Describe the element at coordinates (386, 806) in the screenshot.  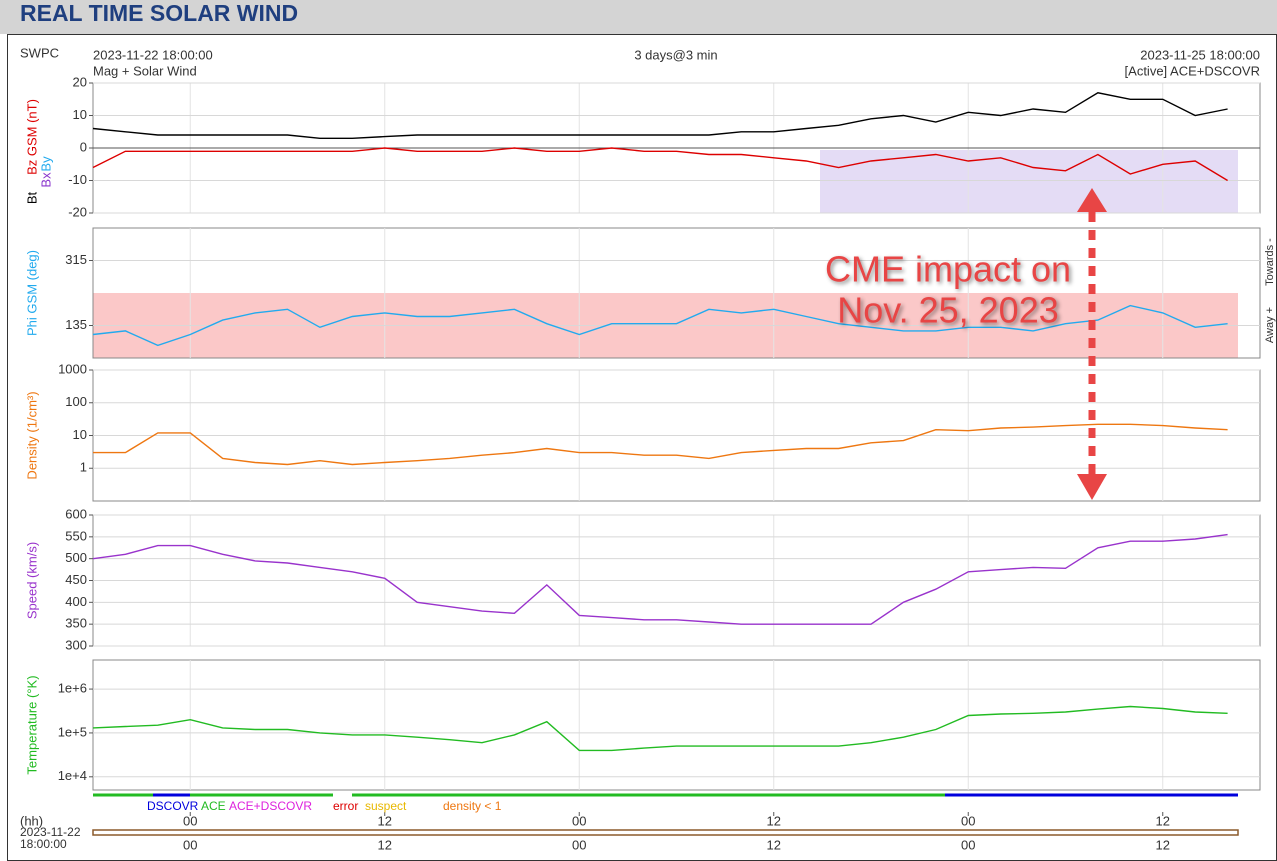
I see `legend-entry: suspect` at that location.